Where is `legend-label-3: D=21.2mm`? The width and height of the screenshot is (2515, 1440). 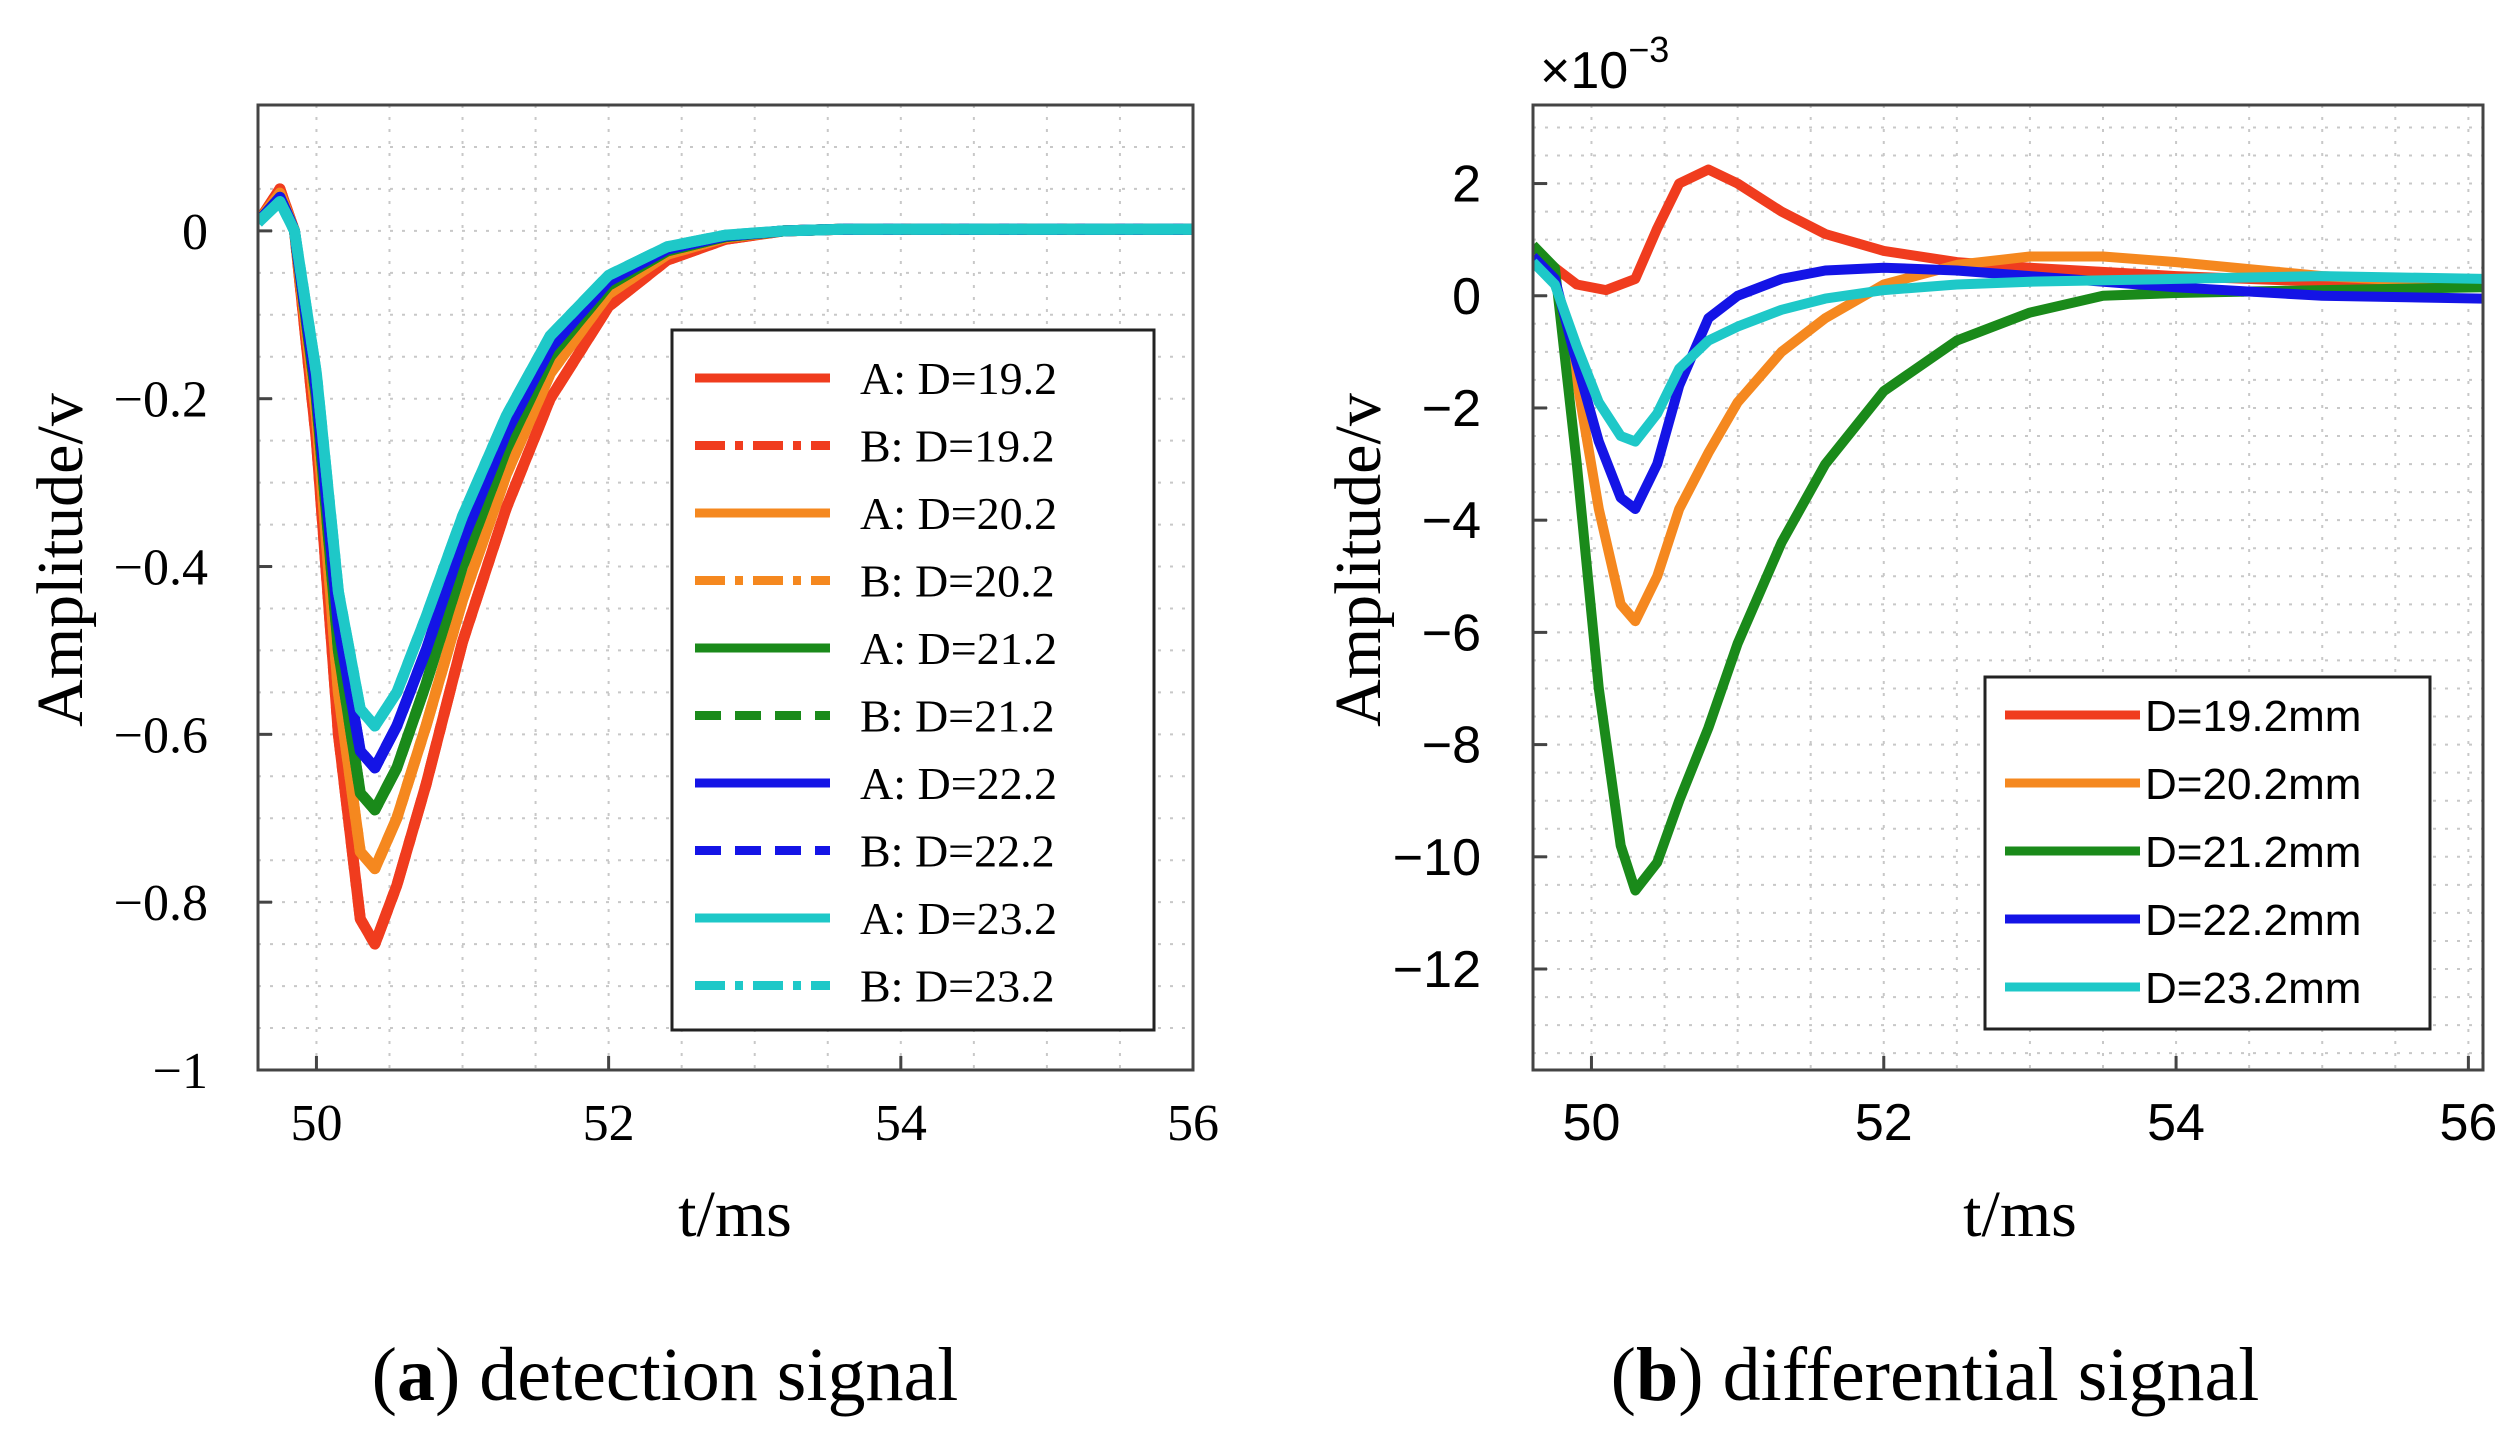 legend-label-3: D=21.2mm is located at coordinates (2253, 852).